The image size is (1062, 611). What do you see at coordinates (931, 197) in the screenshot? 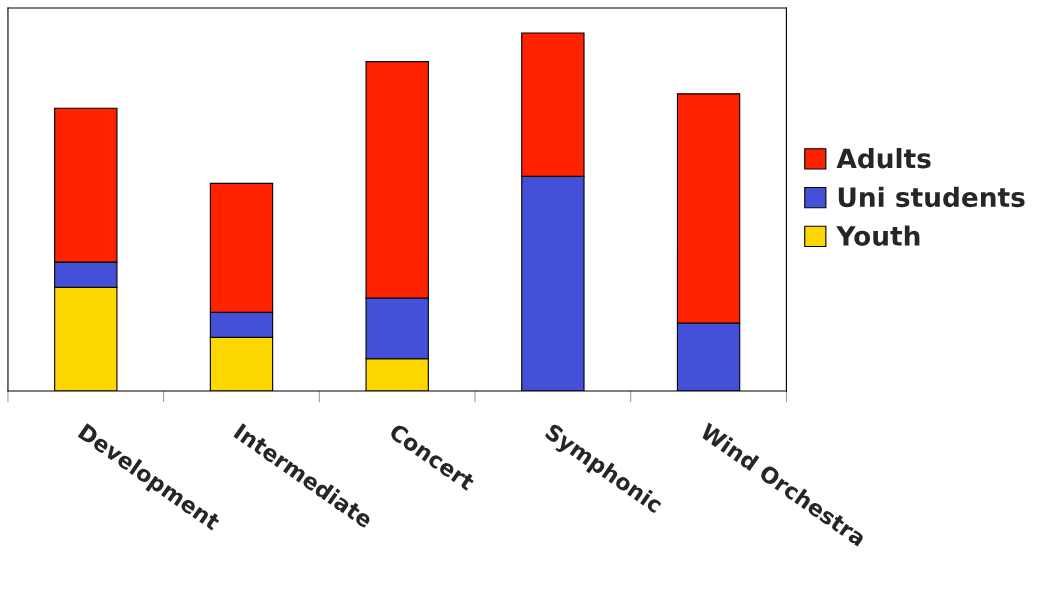
I see `legend-label: Uni students` at bounding box center [931, 197].